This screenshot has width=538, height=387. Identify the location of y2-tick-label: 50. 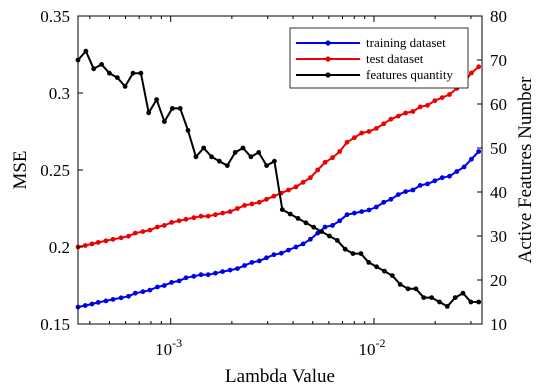
(498, 148).